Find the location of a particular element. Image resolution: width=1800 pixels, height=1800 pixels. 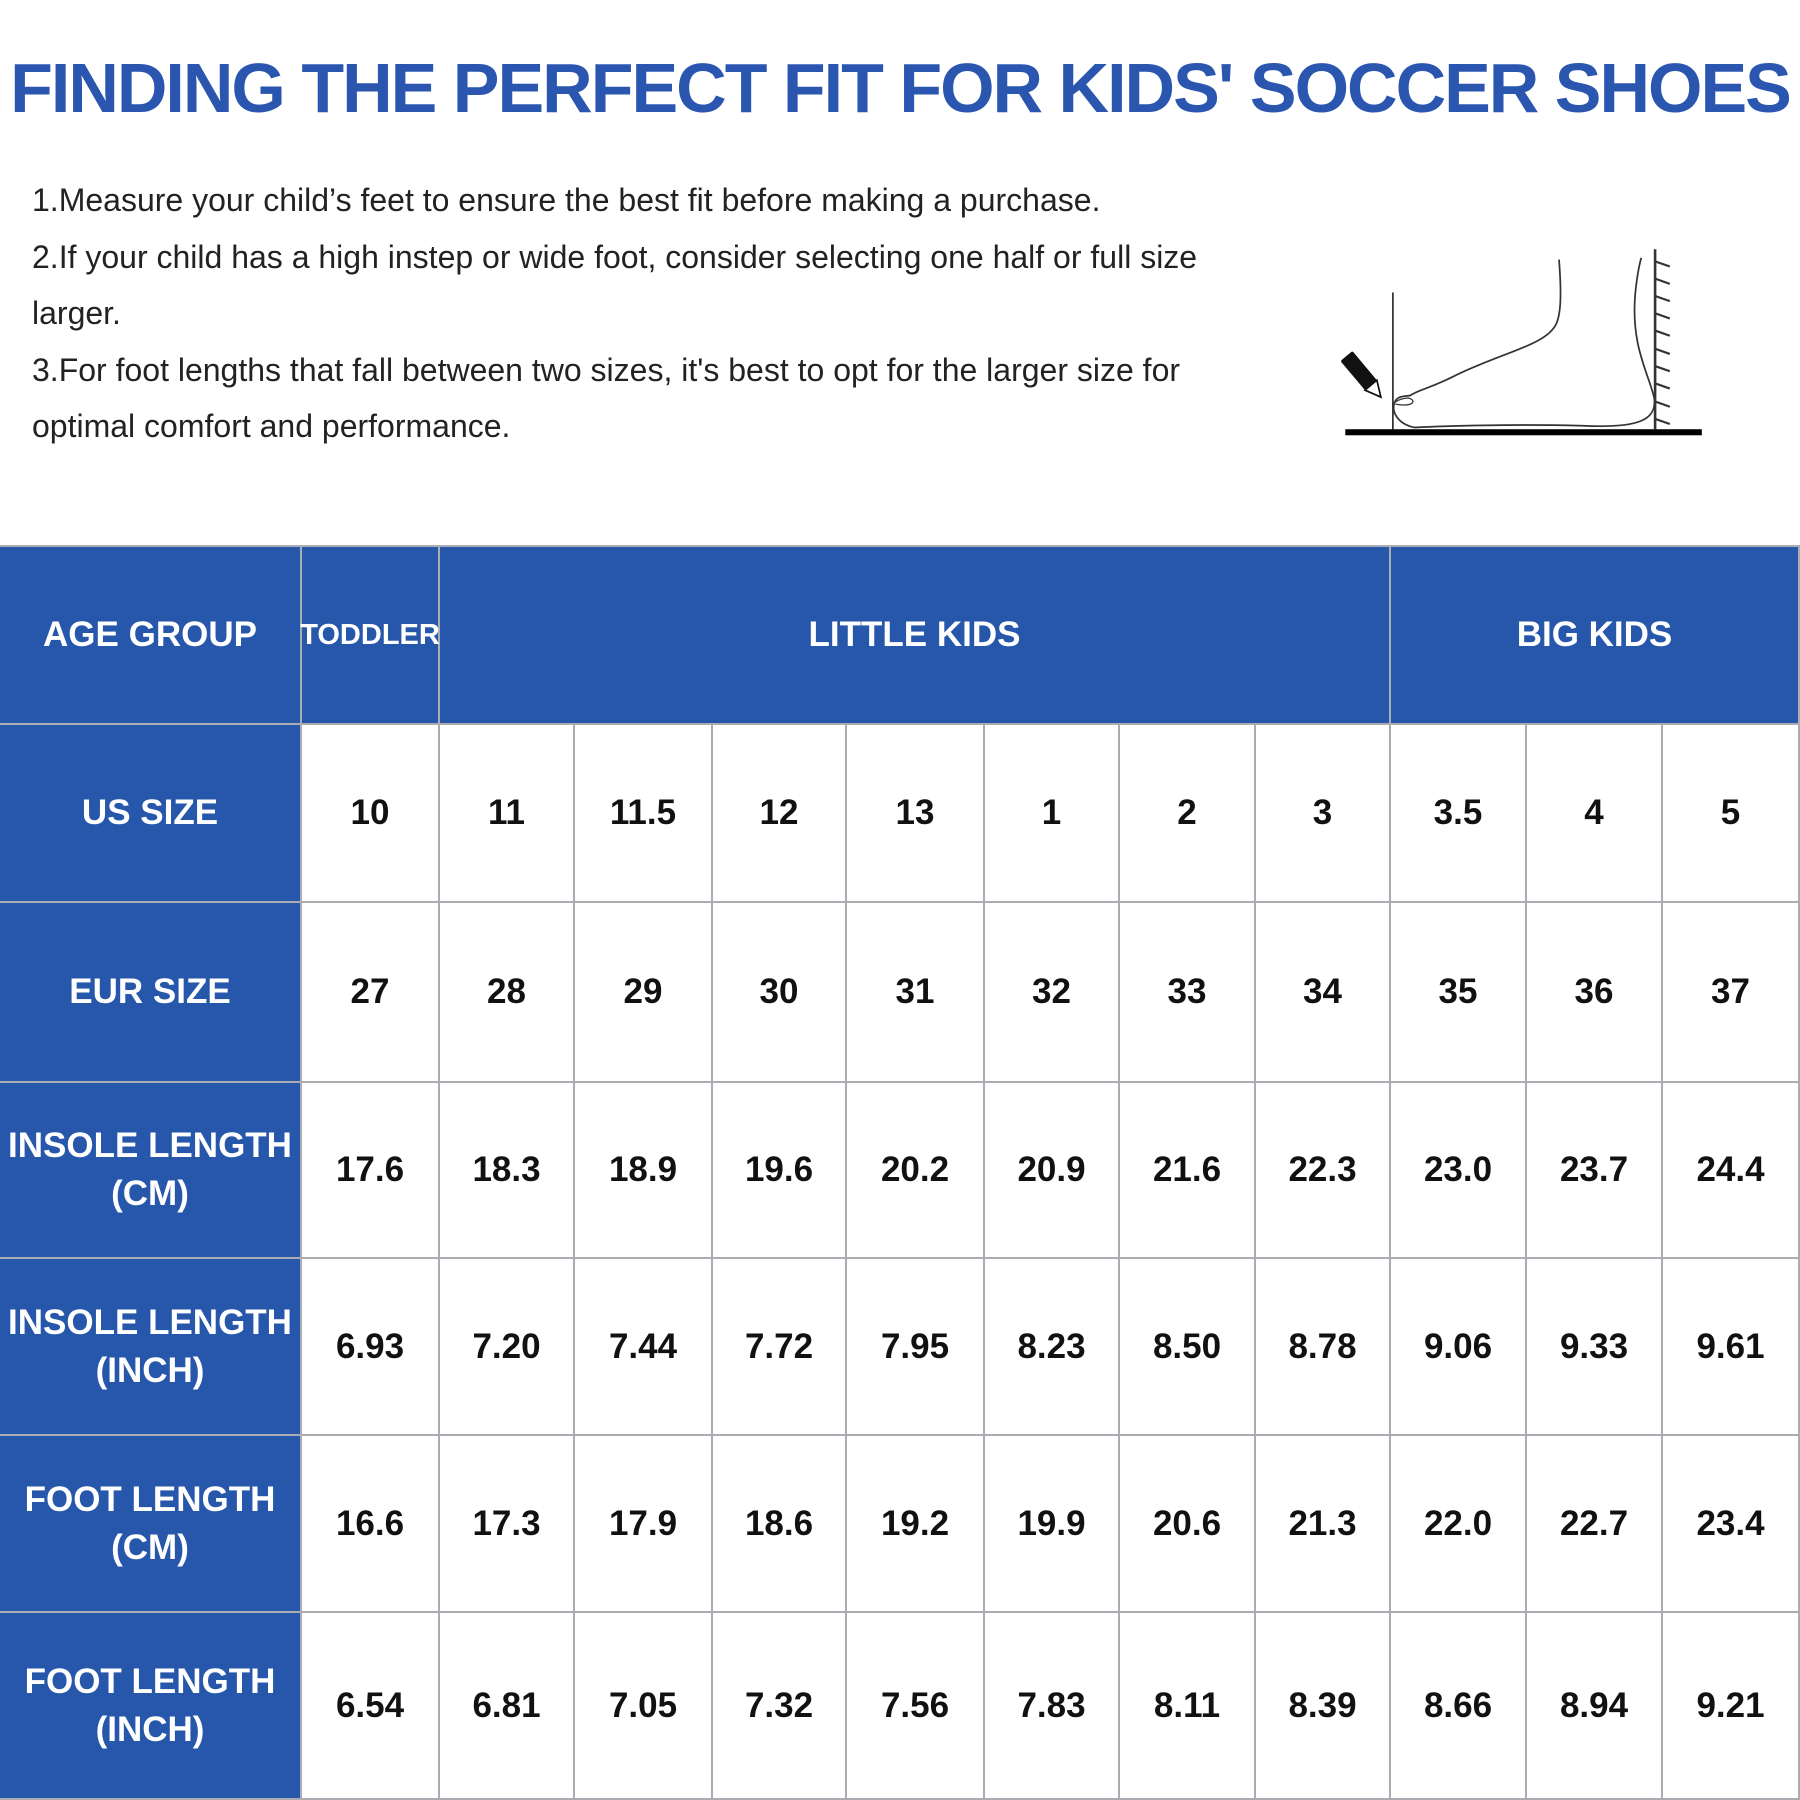

table-cell: 23.7 is located at coordinates (1595, 1171).